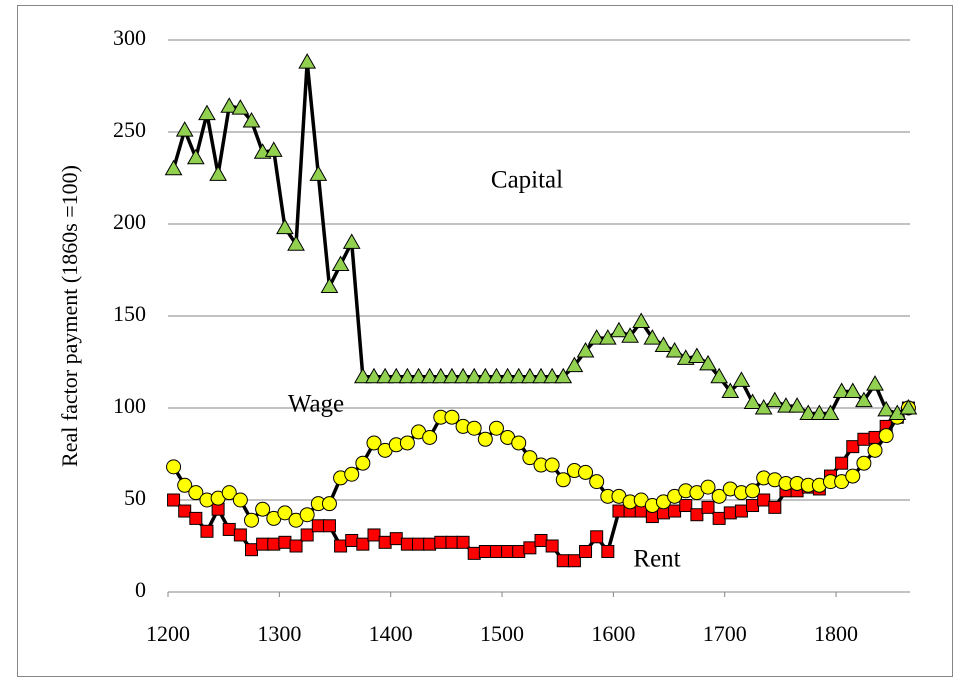 This screenshot has height=682, width=958. What do you see at coordinates (613, 633) in the screenshot?
I see `x-tick-label: 1600` at bounding box center [613, 633].